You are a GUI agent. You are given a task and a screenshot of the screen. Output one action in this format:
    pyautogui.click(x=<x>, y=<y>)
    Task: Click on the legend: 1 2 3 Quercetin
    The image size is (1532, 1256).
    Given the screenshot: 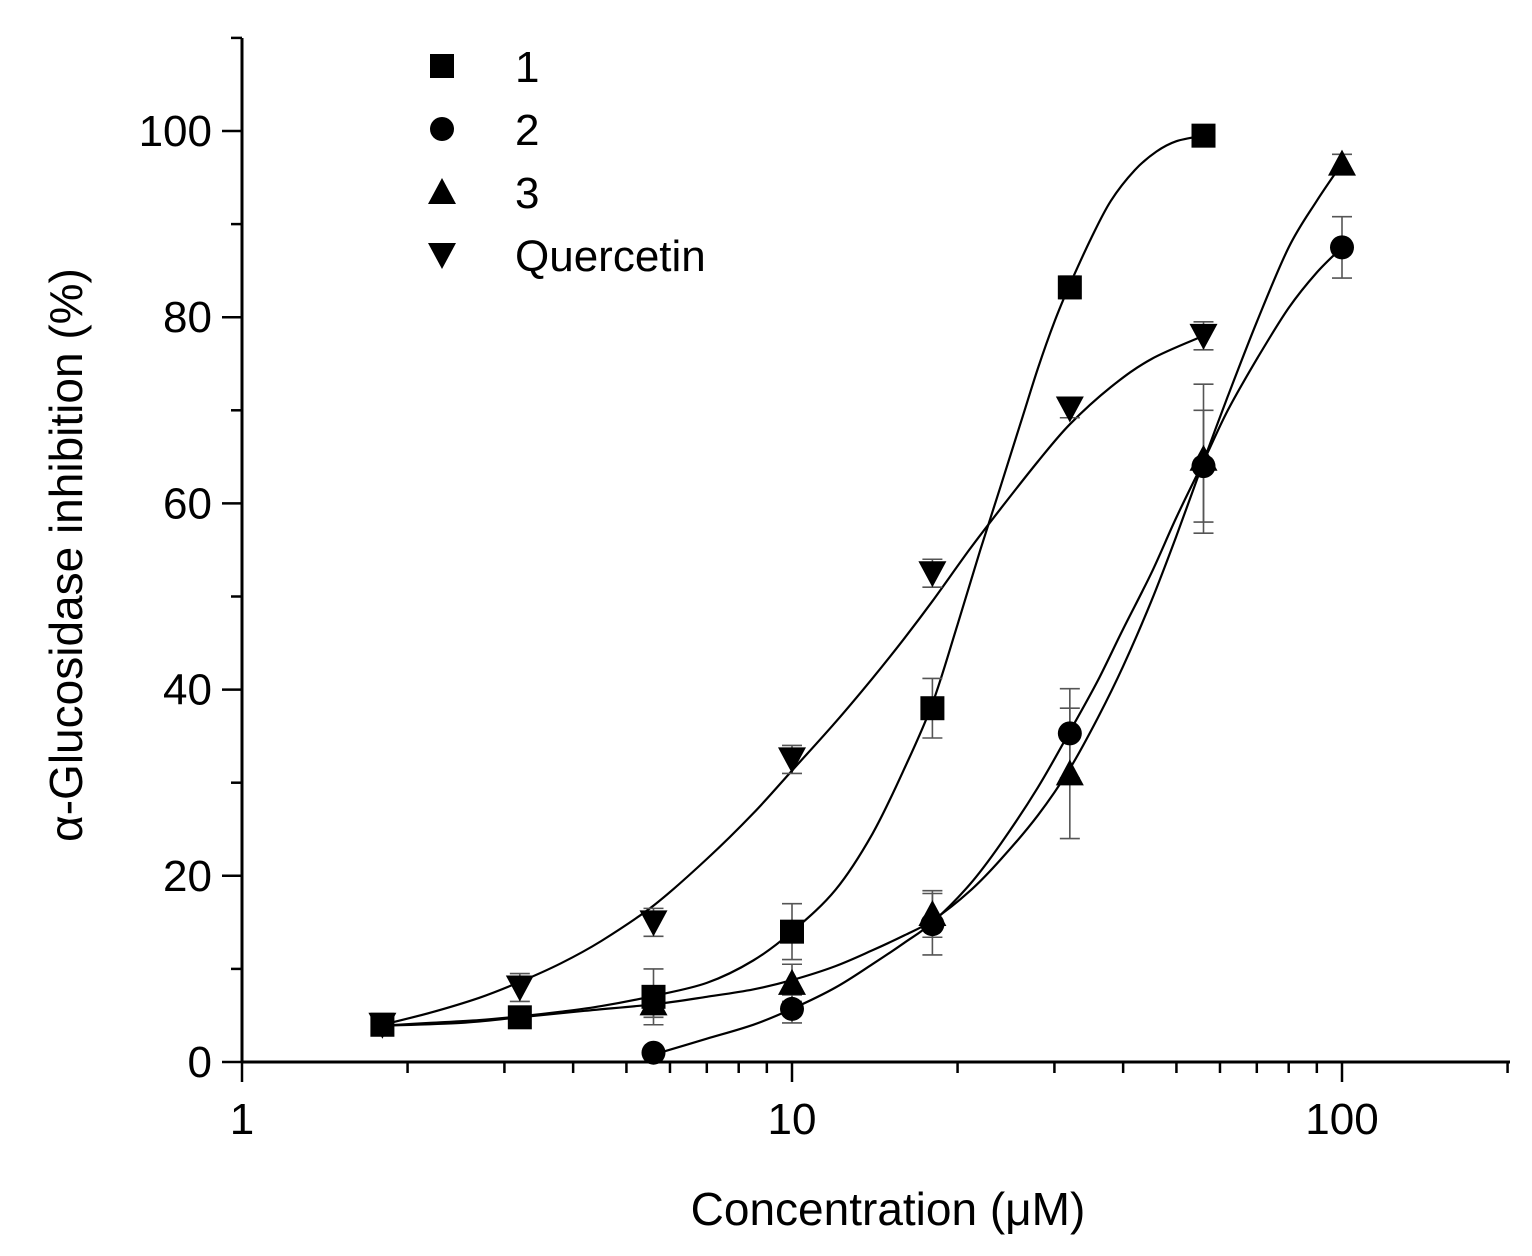 What is the action you would take?
    pyautogui.click(x=567, y=162)
    